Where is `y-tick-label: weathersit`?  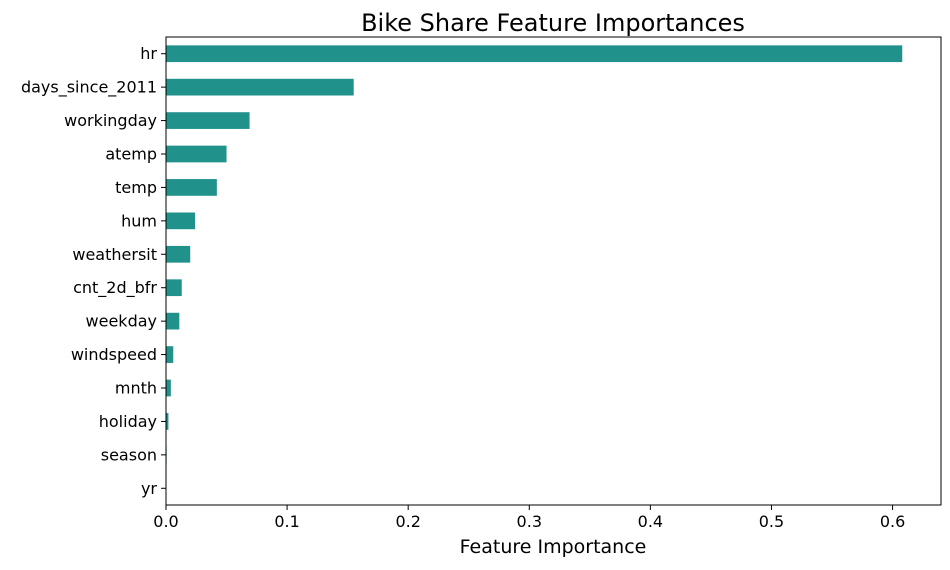
y-tick-label: weathersit is located at coordinates (114, 254).